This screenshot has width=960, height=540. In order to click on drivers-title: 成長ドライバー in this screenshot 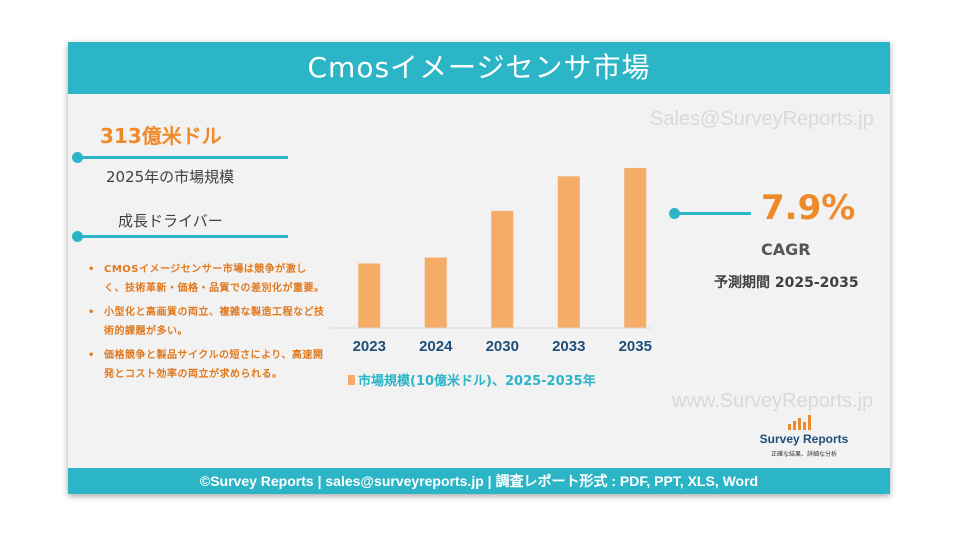, I will do `click(170, 221)`.